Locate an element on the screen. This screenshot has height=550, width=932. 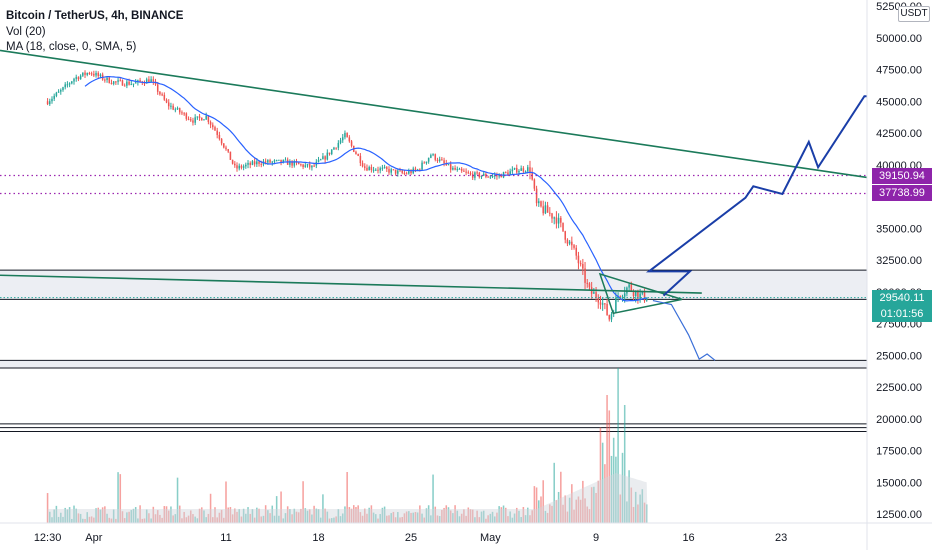
symbol-title: Bitcoin / TetherUS, 4h, BINANCE is located at coordinates (95, 16).